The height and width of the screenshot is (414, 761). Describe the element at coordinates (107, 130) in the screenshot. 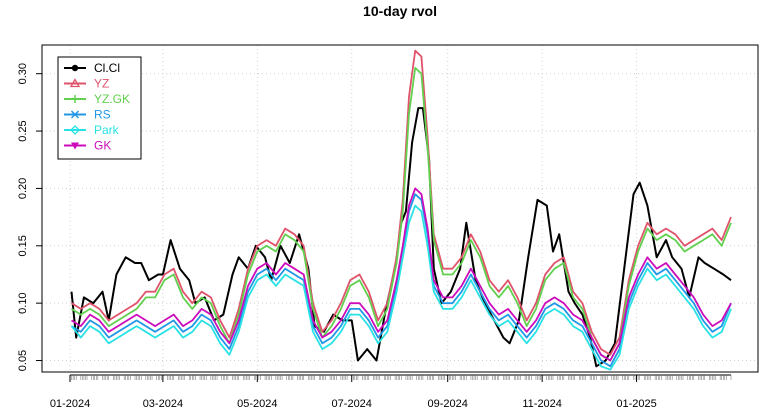

I see `legend-label: Park` at that location.